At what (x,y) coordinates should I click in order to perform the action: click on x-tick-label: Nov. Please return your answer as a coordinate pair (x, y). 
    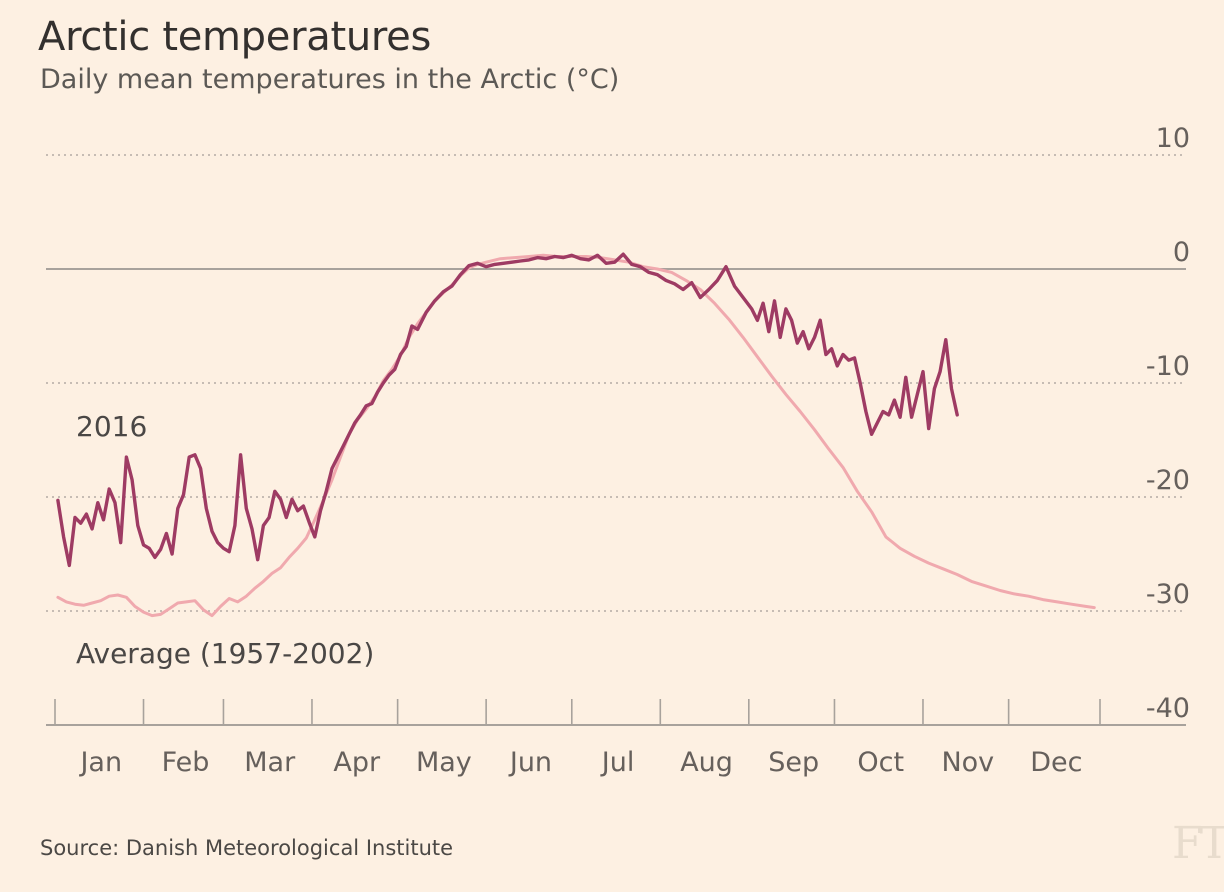
    Looking at the image, I should click on (967, 762).